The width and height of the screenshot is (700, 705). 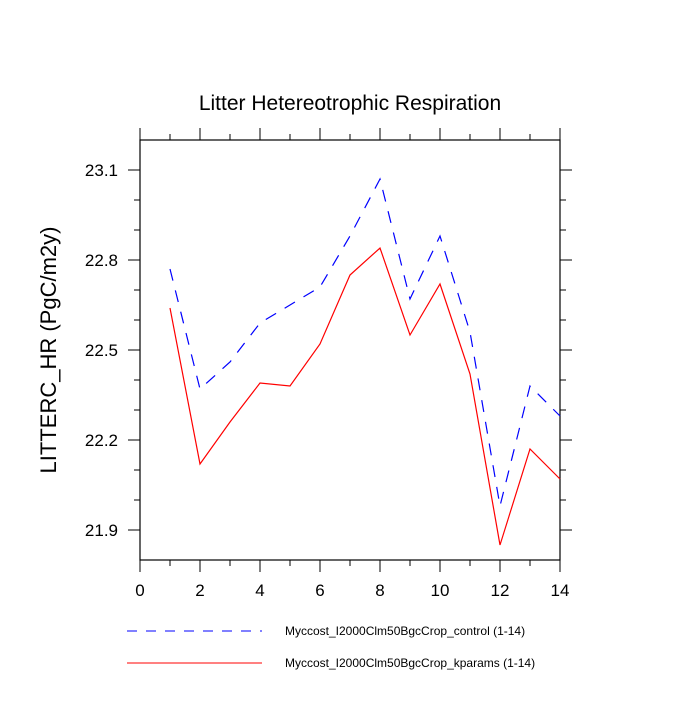 What do you see at coordinates (101, 530) in the screenshot?
I see `y-tick-label: 21.9` at bounding box center [101, 530].